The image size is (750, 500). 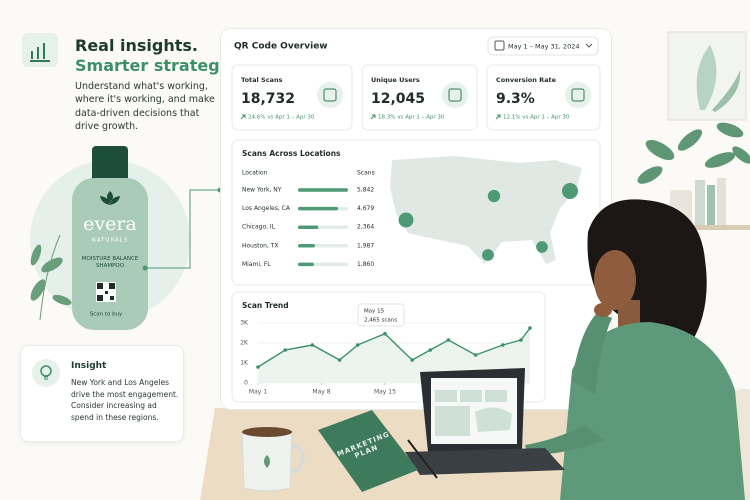 What do you see at coordinates (603, 310) in the screenshot?
I see `hand` at bounding box center [603, 310].